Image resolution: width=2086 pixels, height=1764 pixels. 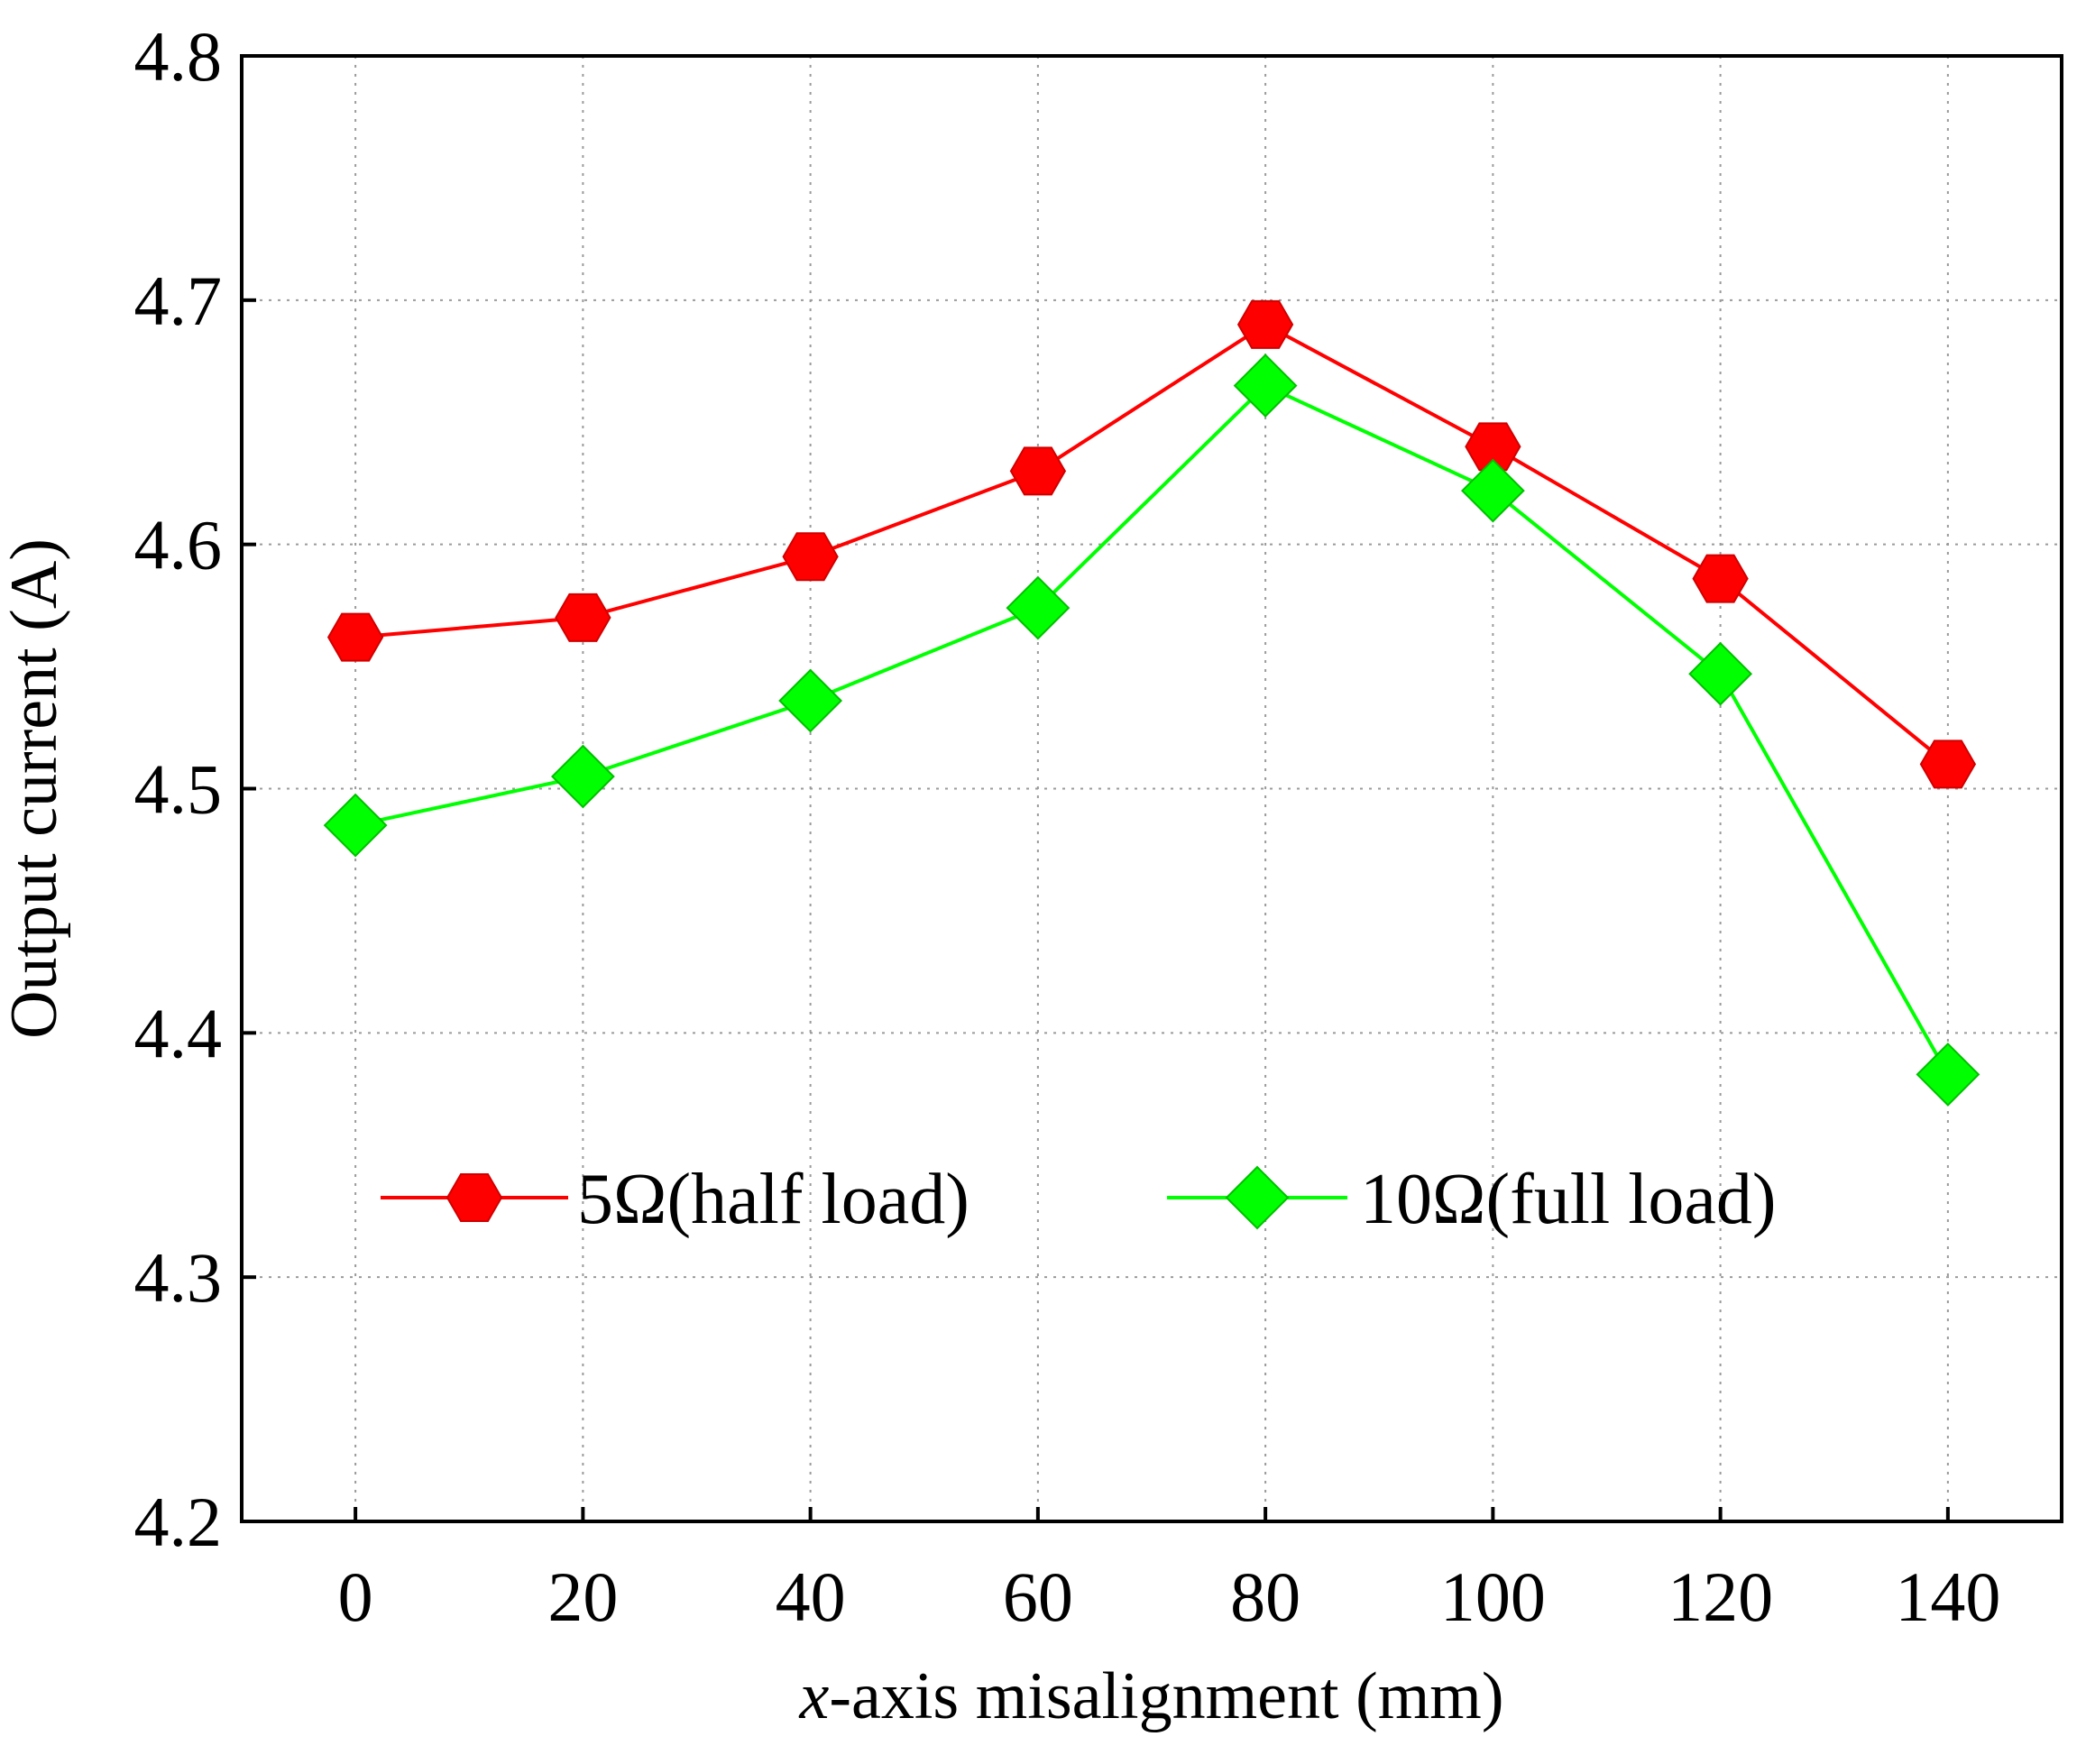 What do you see at coordinates (1493, 1596) in the screenshot?
I see `x-tick-label-5: 100` at bounding box center [1493, 1596].